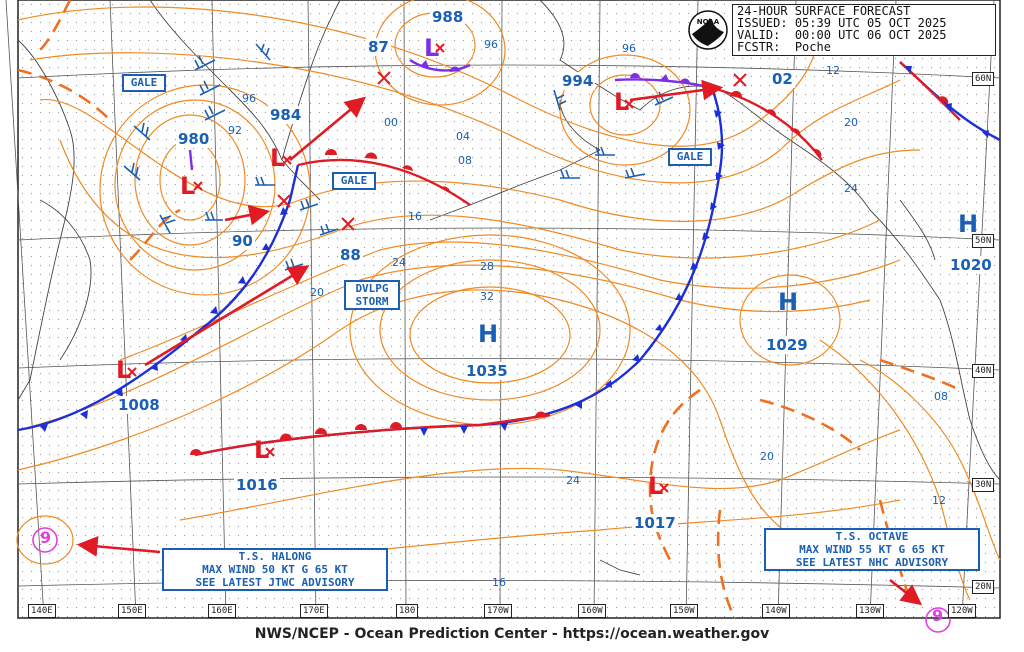 The image size is (1024, 652). I want to click on issued-label: ISSUED:, so click(762, 23).